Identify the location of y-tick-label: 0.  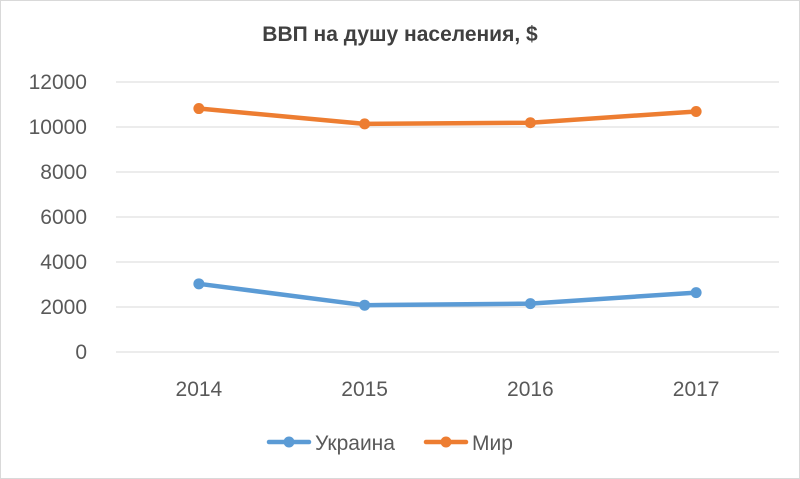
(81, 352).